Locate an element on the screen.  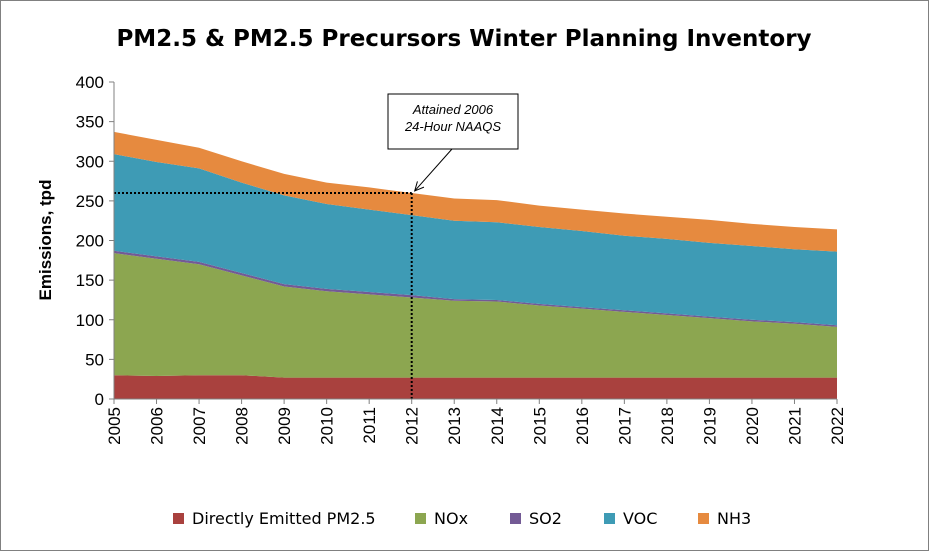
y-tick-label: 400 is located at coordinates (90, 82).